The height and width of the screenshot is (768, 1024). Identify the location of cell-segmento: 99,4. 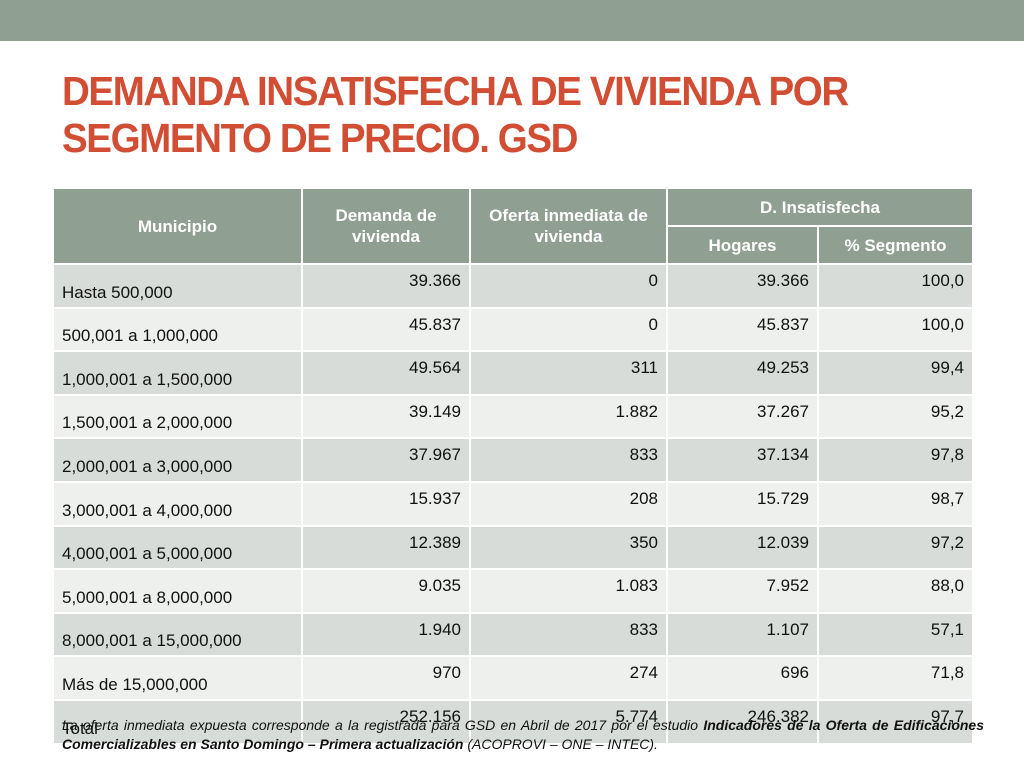
(895, 373).